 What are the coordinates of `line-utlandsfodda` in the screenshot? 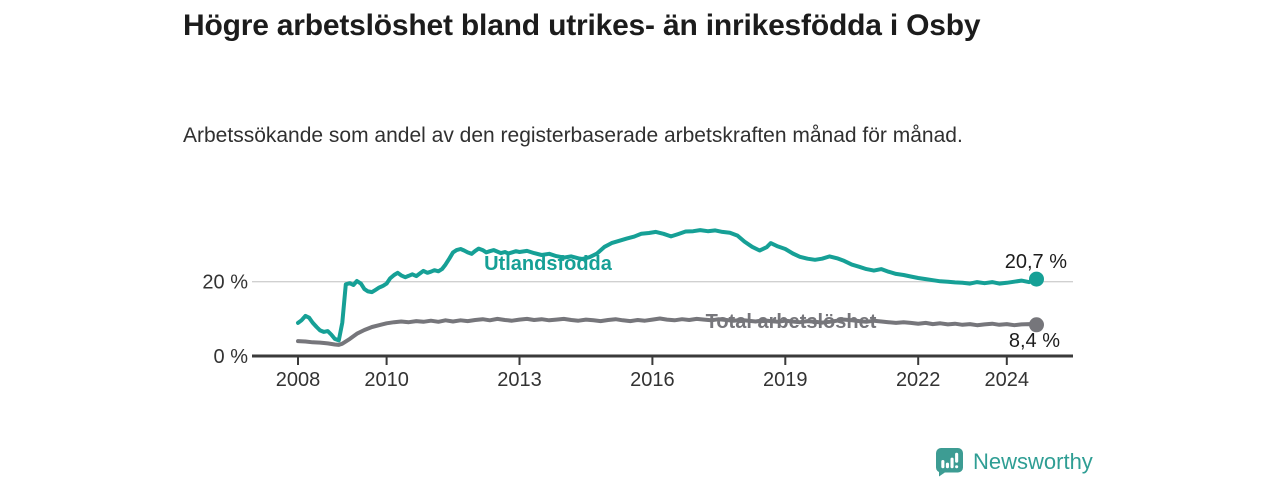 It's located at (667, 285).